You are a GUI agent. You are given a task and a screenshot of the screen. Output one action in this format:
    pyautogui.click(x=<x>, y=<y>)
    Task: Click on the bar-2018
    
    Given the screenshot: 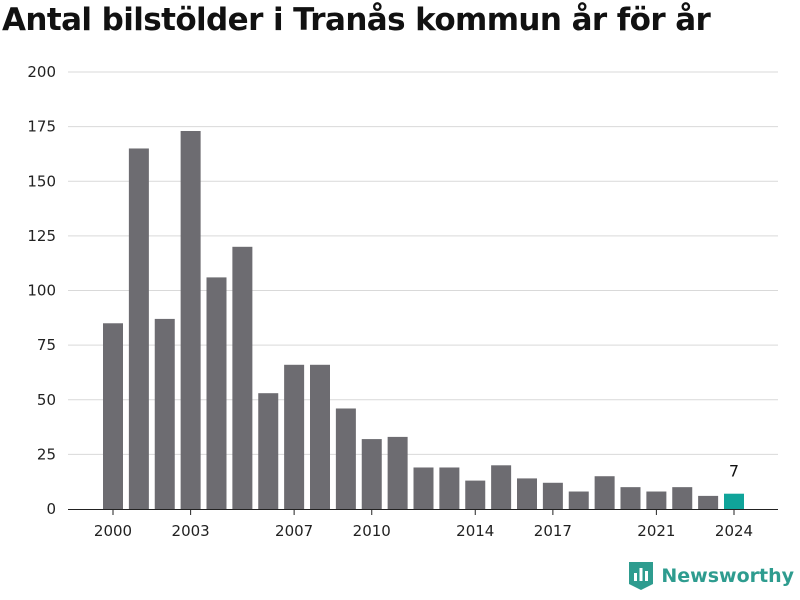 What is the action you would take?
    pyautogui.click(x=578, y=500)
    